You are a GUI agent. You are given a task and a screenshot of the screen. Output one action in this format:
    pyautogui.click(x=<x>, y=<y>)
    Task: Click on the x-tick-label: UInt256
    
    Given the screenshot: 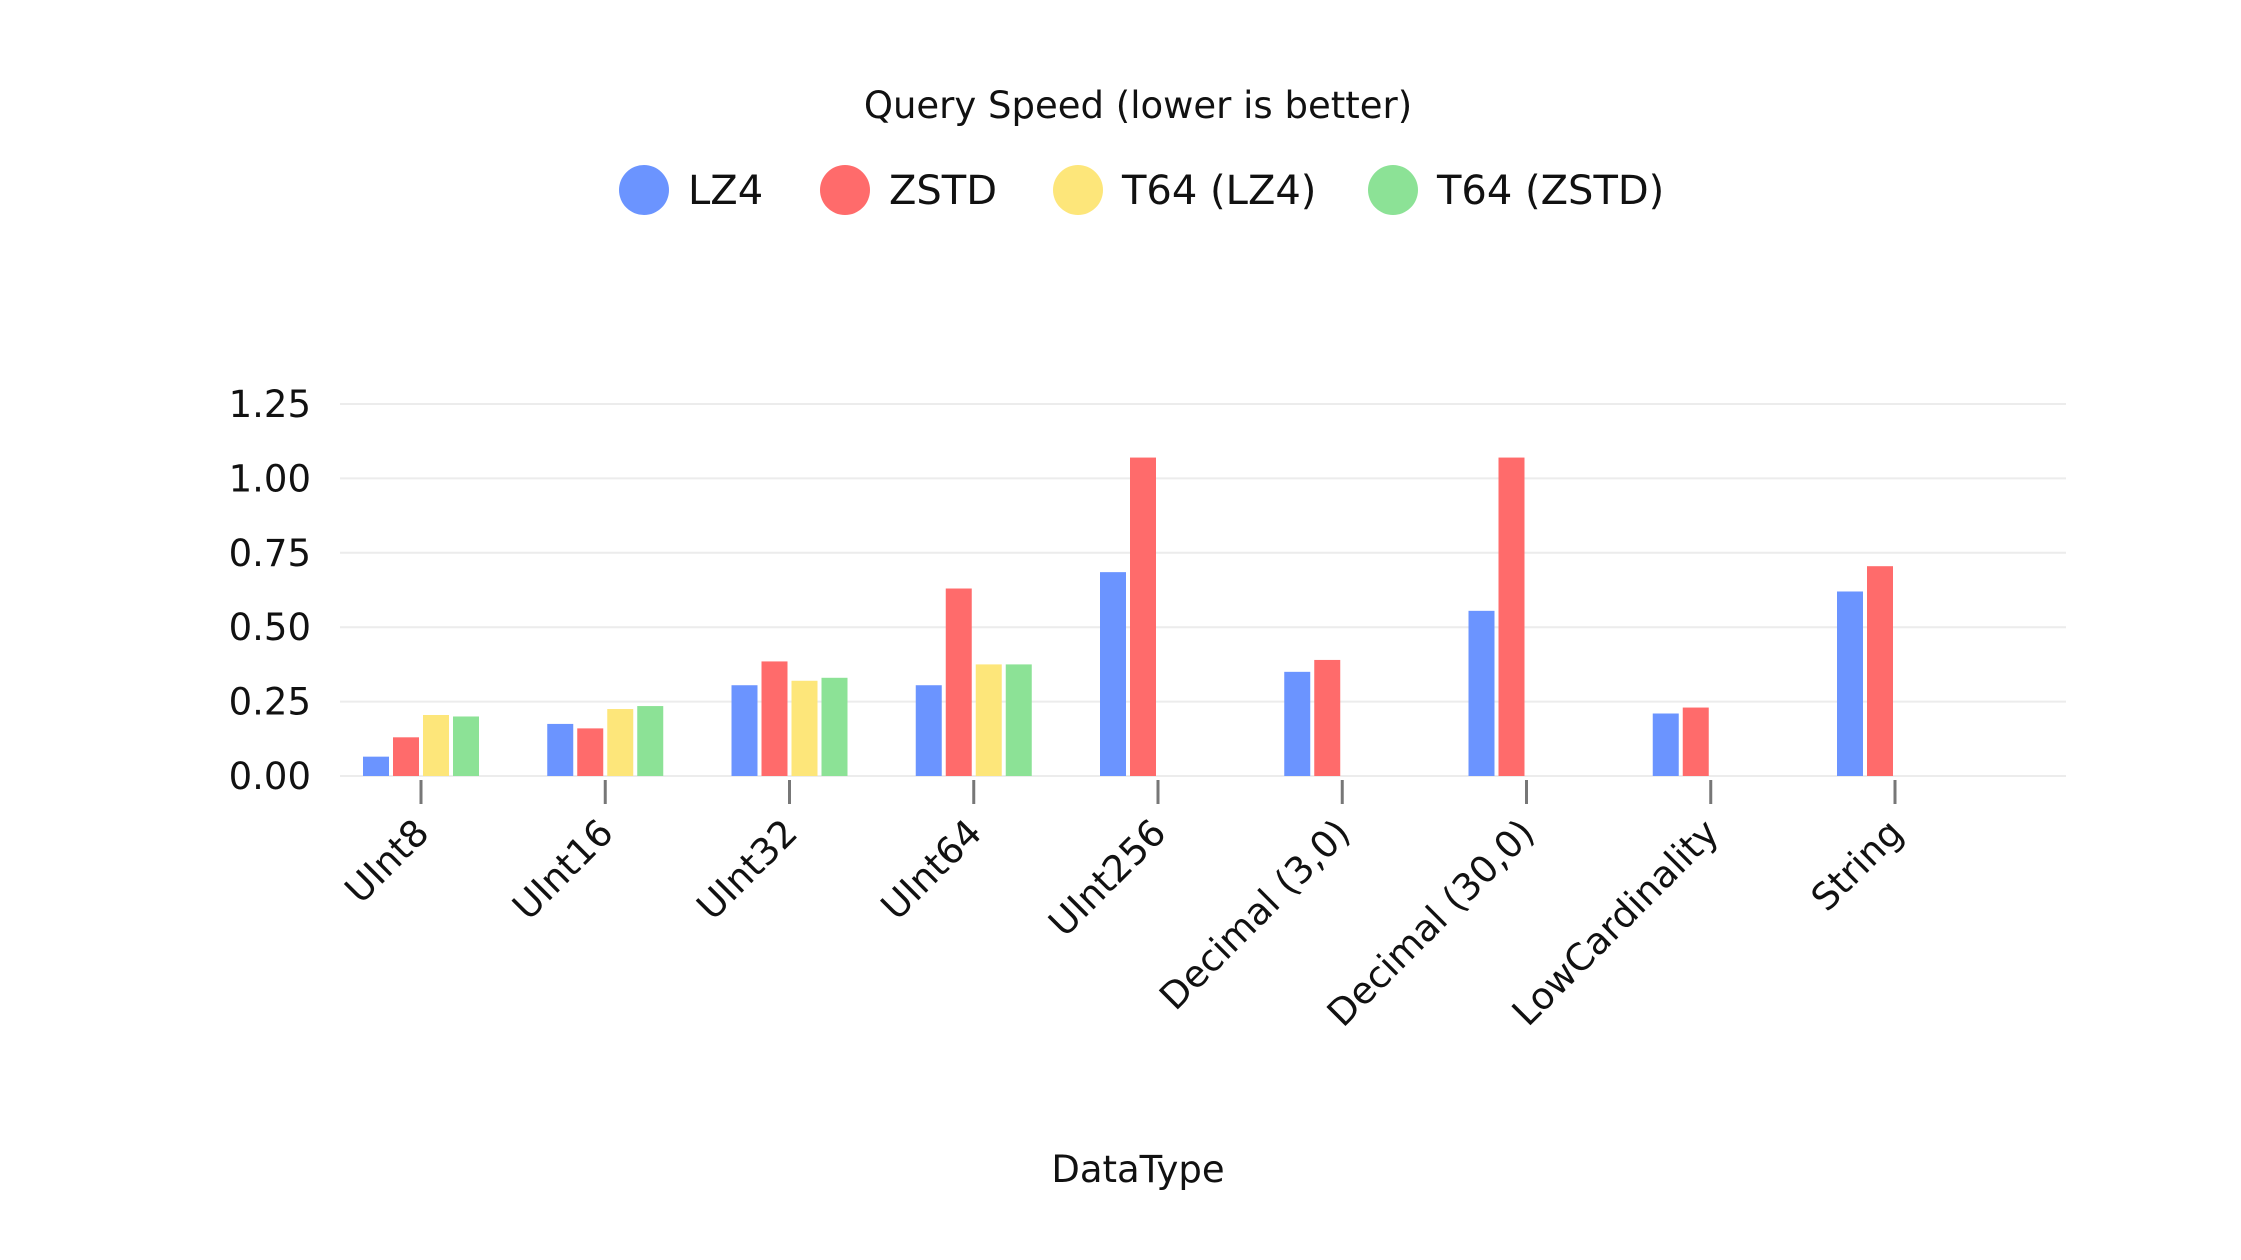 What is the action you would take?
    pyautogui.click(x=1107, y=878)
    